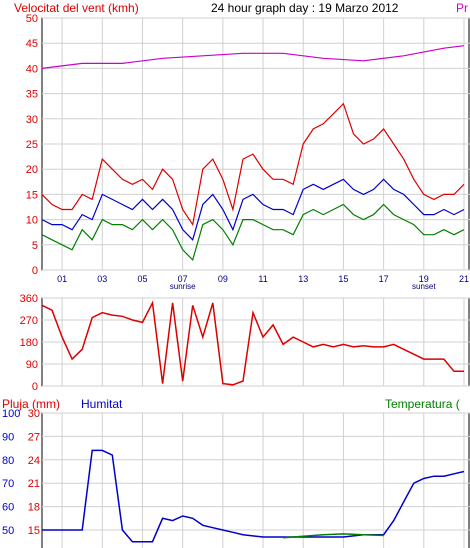 Image resolution: width=470 pixels, height=548 pixels. What do you see at coordinates (142, 279) in the screenshot?
I see `x-tick-label: 05` at bounding box center [142, 279].